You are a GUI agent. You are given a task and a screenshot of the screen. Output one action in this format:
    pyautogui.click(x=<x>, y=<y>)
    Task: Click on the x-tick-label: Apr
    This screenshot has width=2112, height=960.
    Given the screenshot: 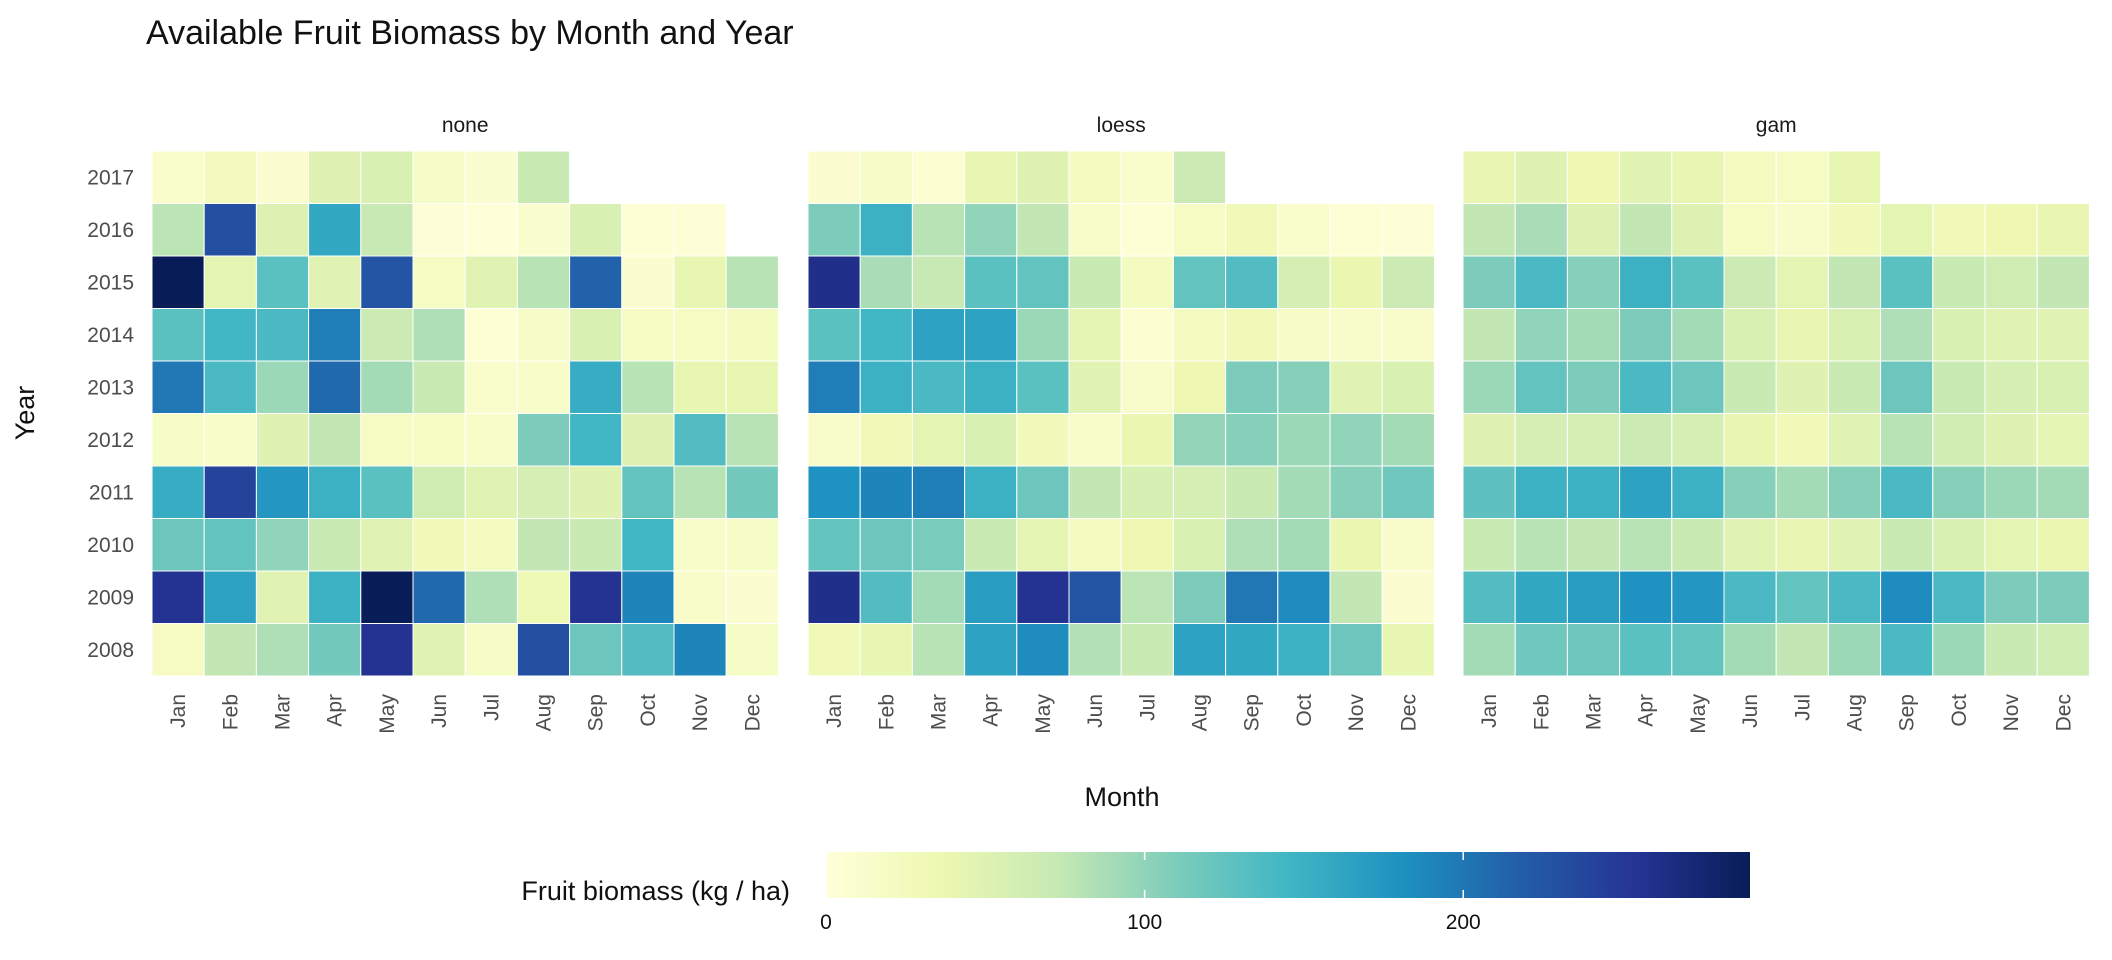 What is the action you would take?
    pyautogui.click(x=335, y=710)
    